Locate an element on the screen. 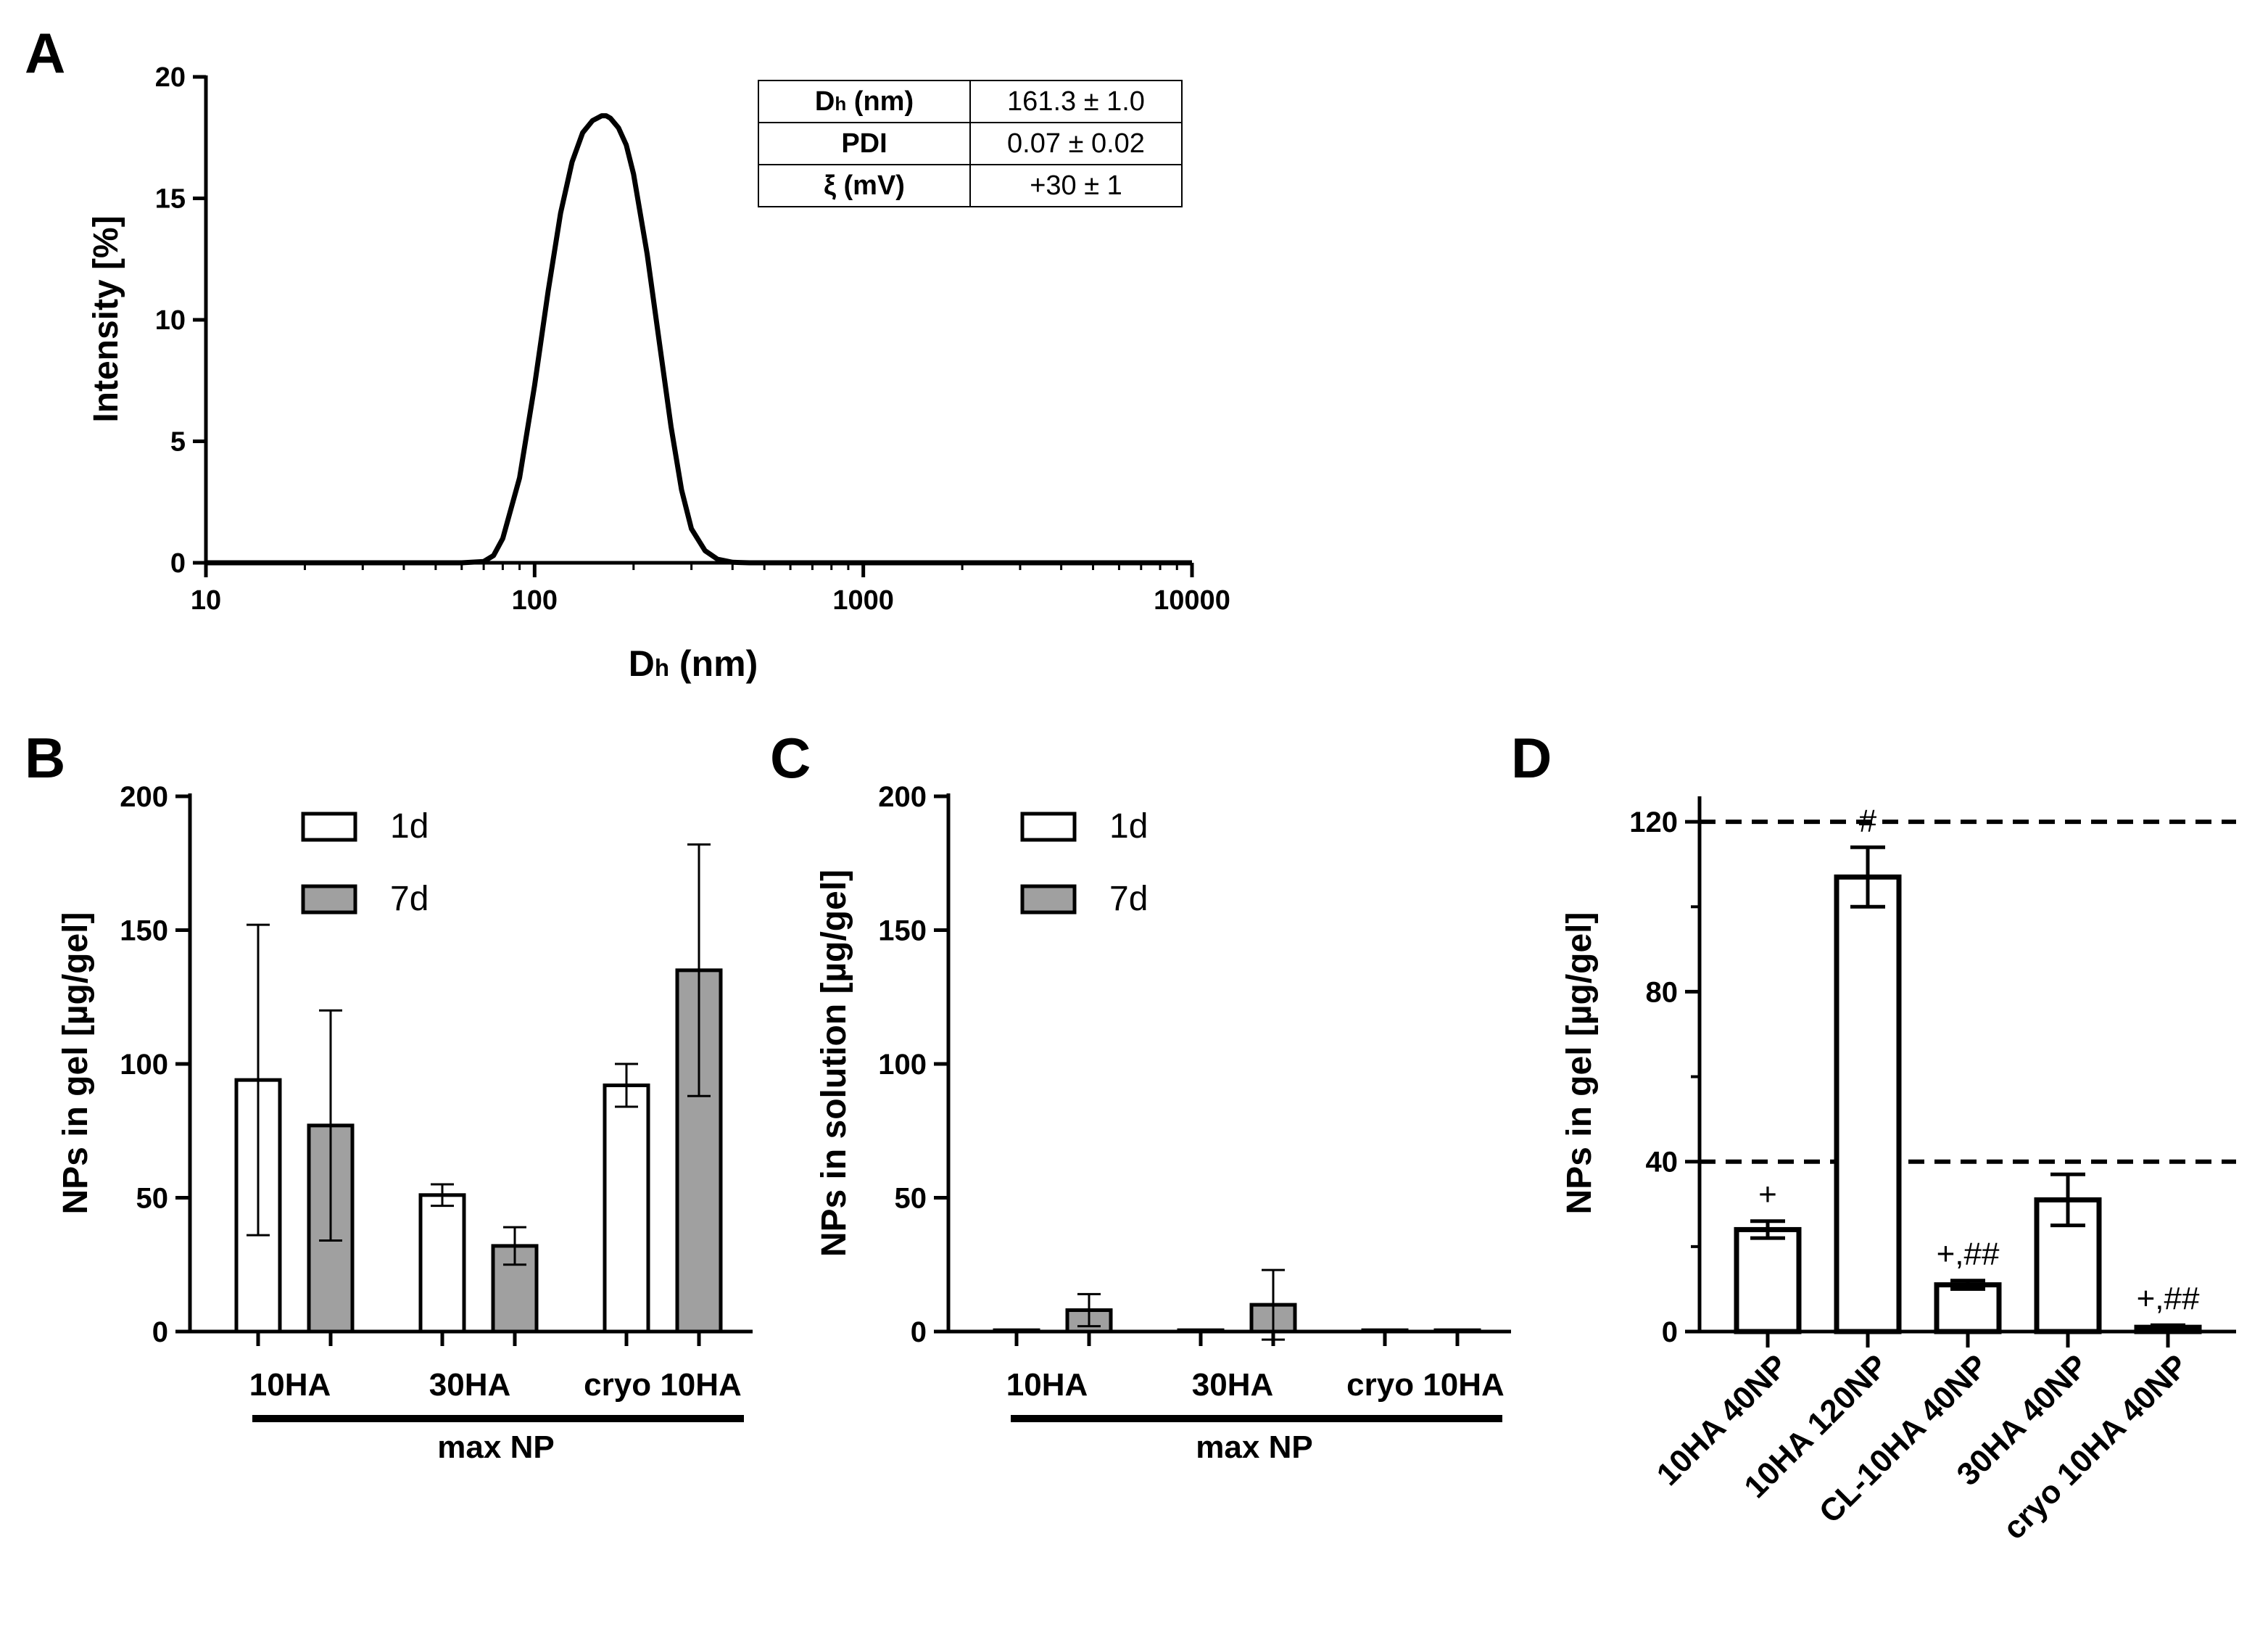 The height and width of the screenshot is (1626, 2268). table-row: ξ (mV) +30 ± 1 is located at coordinates (970, 185).